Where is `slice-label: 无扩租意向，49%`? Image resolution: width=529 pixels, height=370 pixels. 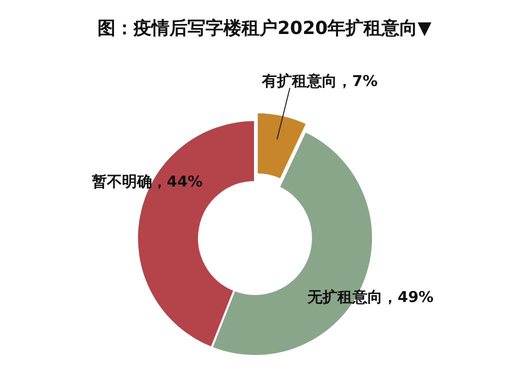
slice-label: 无扩租意向，49% is located at coordinates (370, 297).